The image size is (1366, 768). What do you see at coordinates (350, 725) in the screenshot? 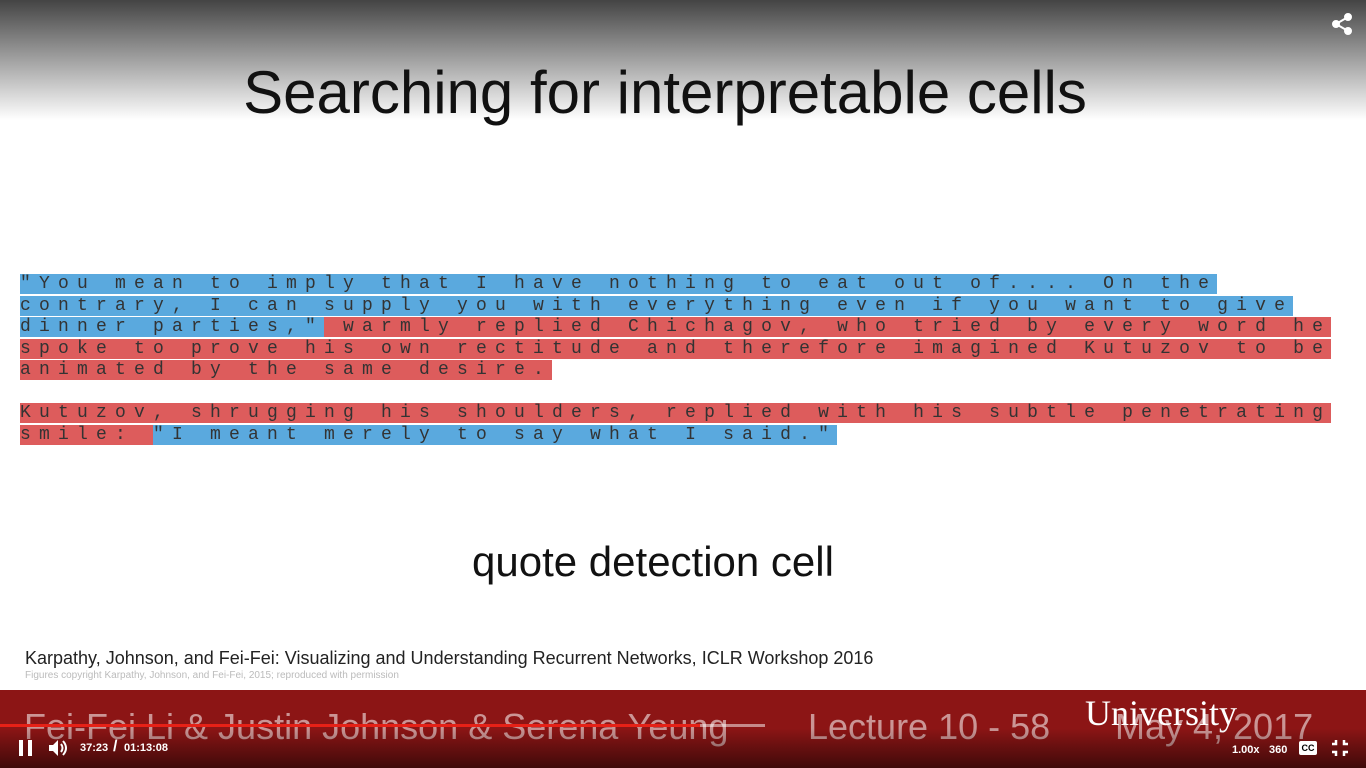
I see `progress-played` at bounding box center [350, 725].